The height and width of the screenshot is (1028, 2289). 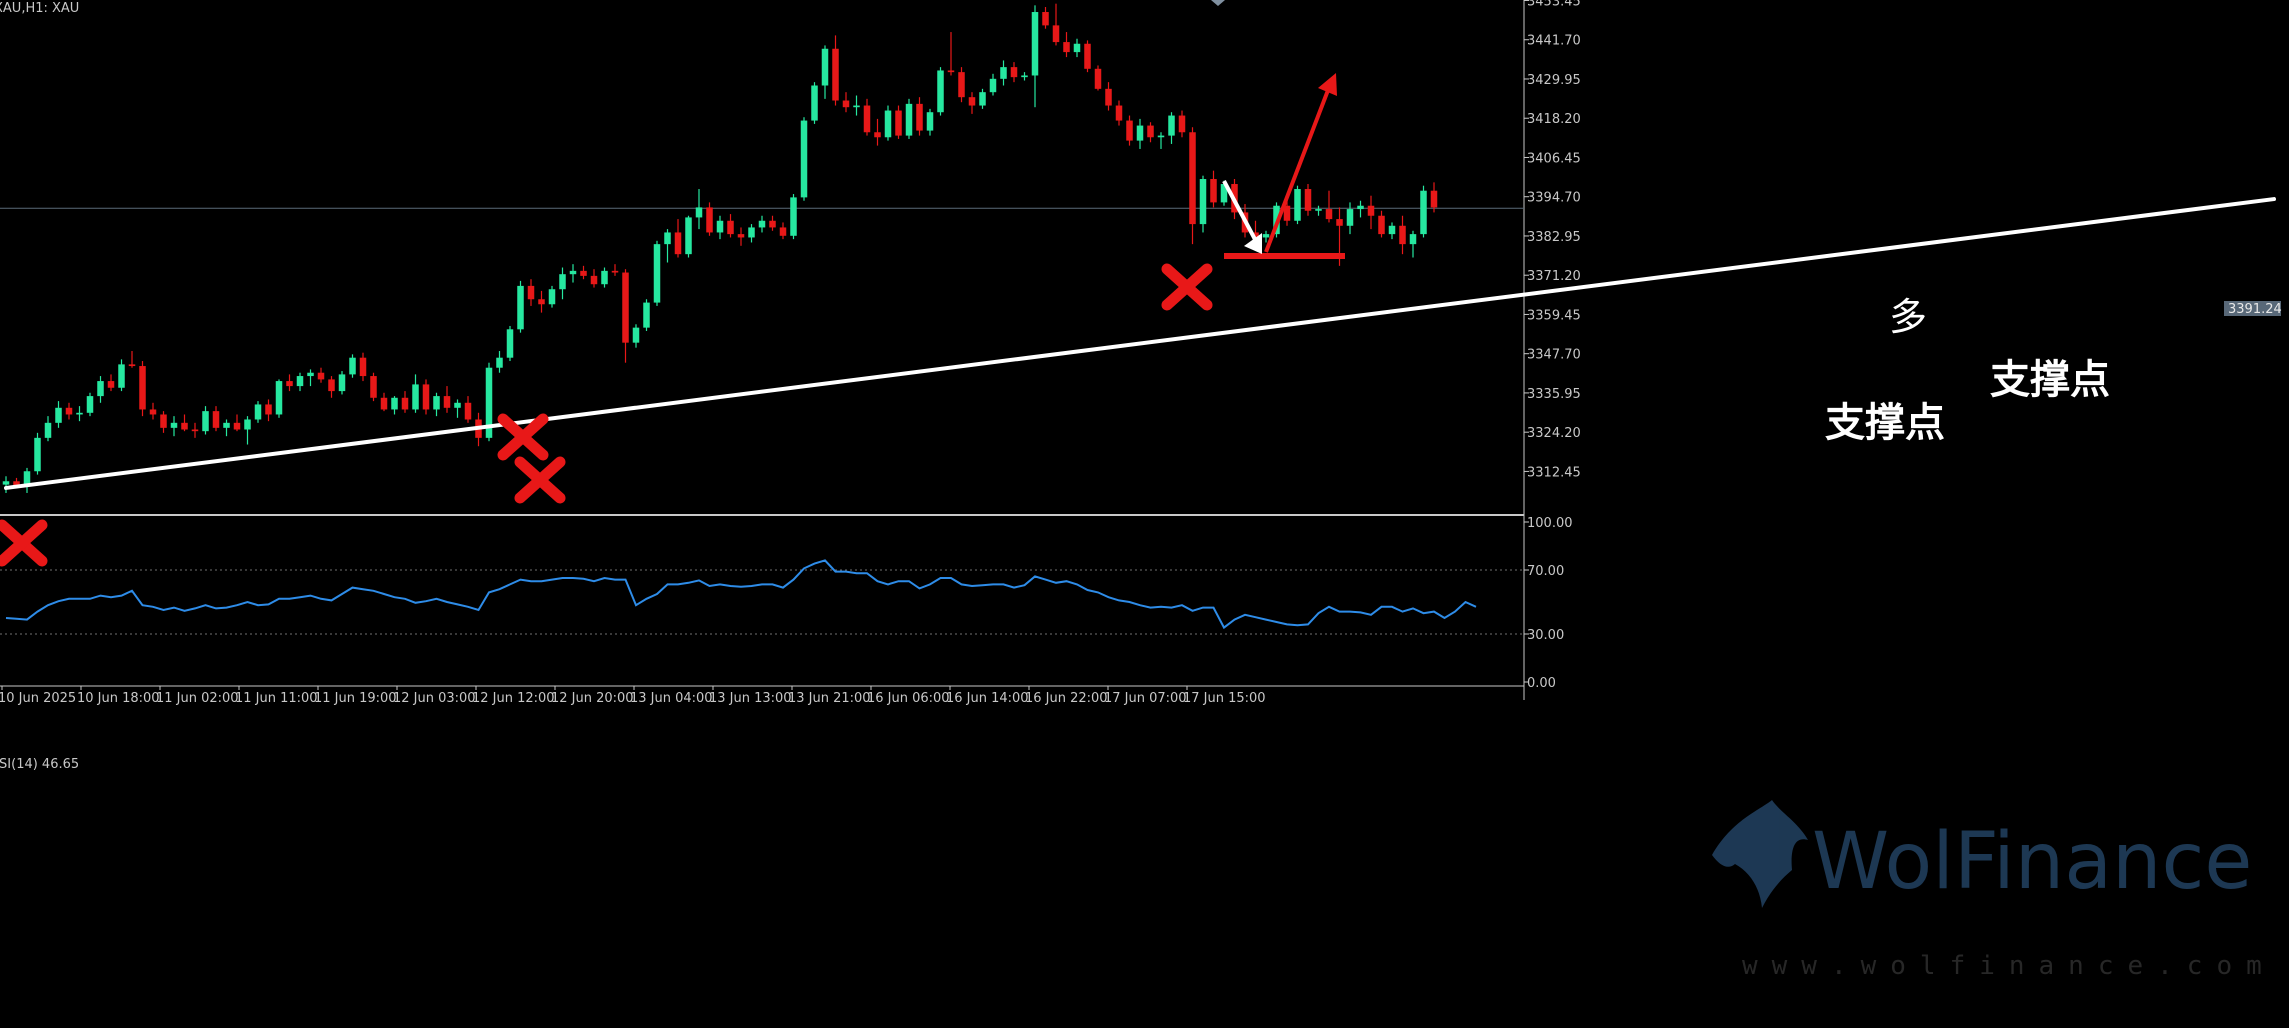 I want to click on time-tick-label: 13 Jun 04:00, so click(x=671, y=698).